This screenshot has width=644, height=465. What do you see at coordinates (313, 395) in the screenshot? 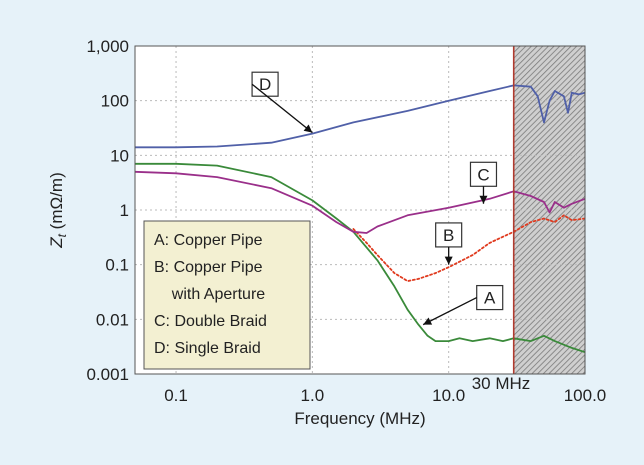
I see `x-tick-label: 1.0` at bounding box center [313, 395].